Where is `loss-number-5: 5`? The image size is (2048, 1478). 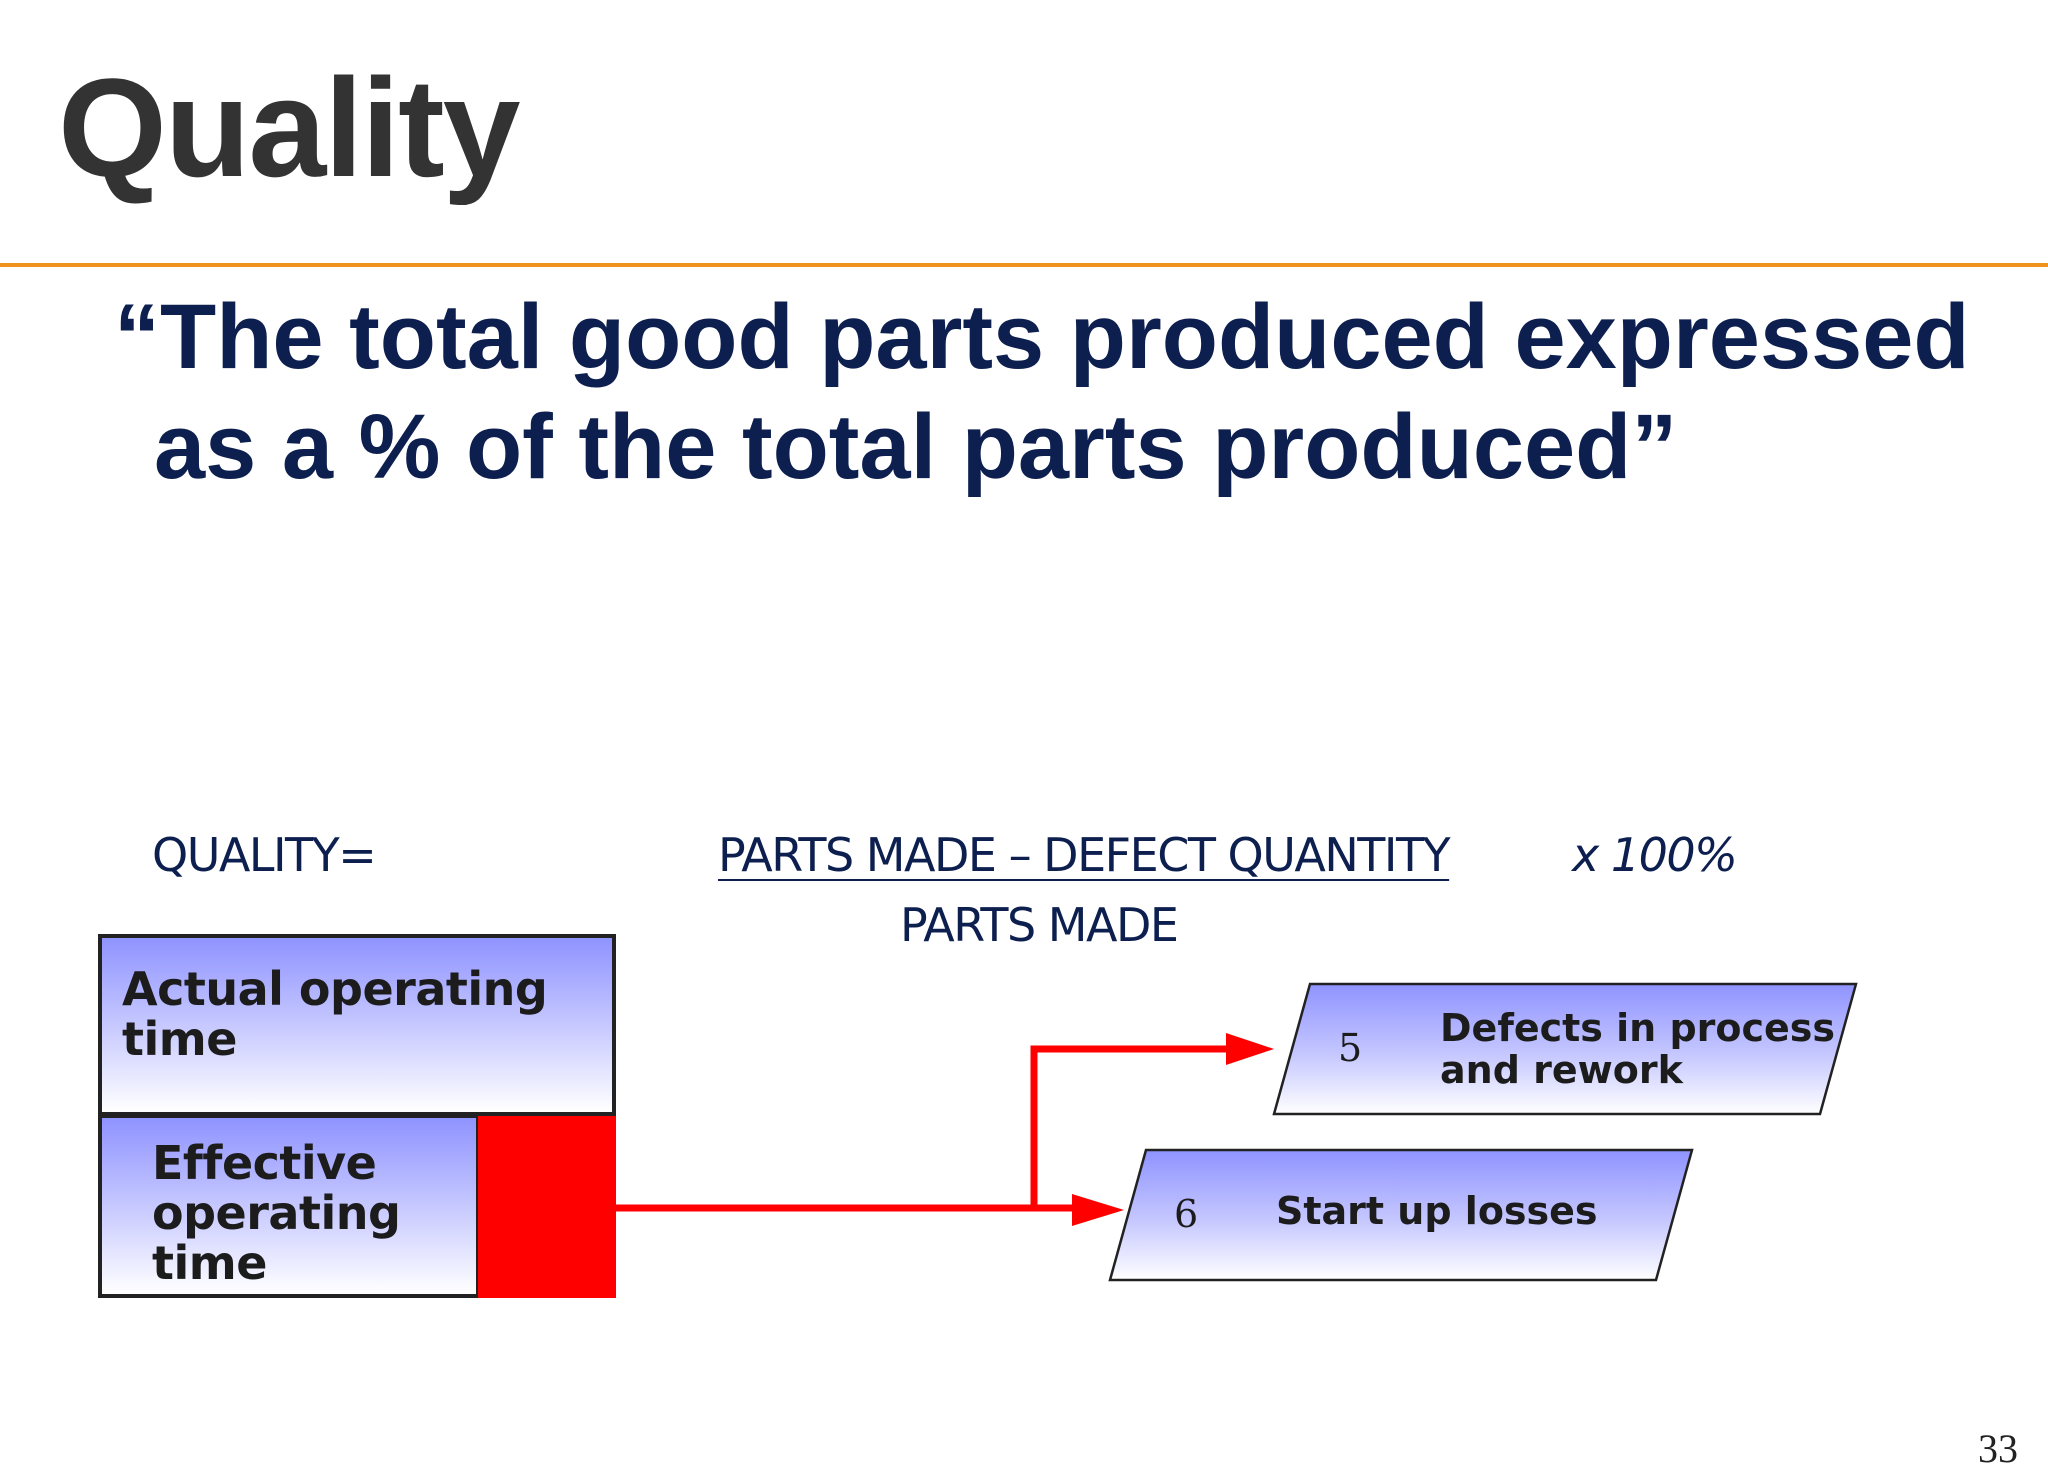 loss-number-5: 5 is located at coordinates (1350, 1048).